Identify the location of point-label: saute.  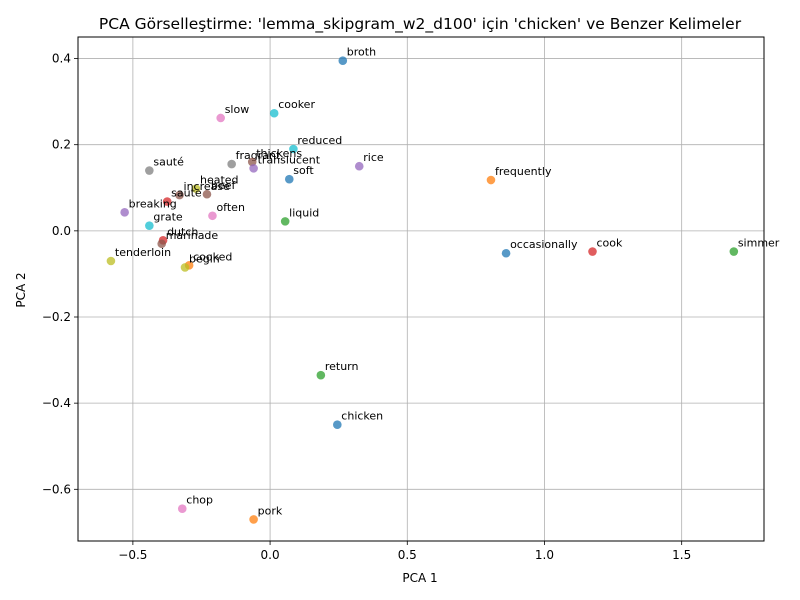
(186, 193).